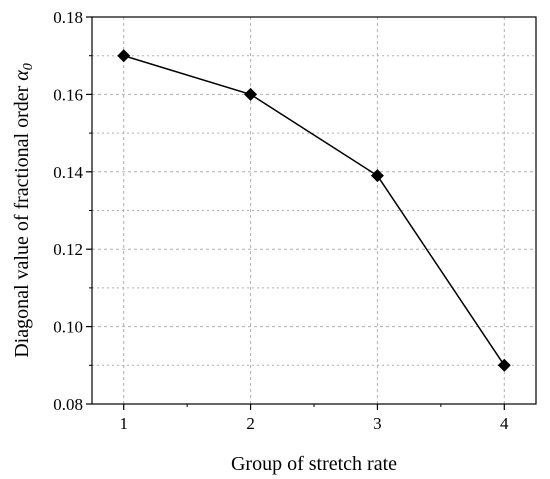 This screenshot has height=479, width=550. Describe the element at coordinates (377, 423) in the screenshot. I see `x-tick-label: 3` at that location.